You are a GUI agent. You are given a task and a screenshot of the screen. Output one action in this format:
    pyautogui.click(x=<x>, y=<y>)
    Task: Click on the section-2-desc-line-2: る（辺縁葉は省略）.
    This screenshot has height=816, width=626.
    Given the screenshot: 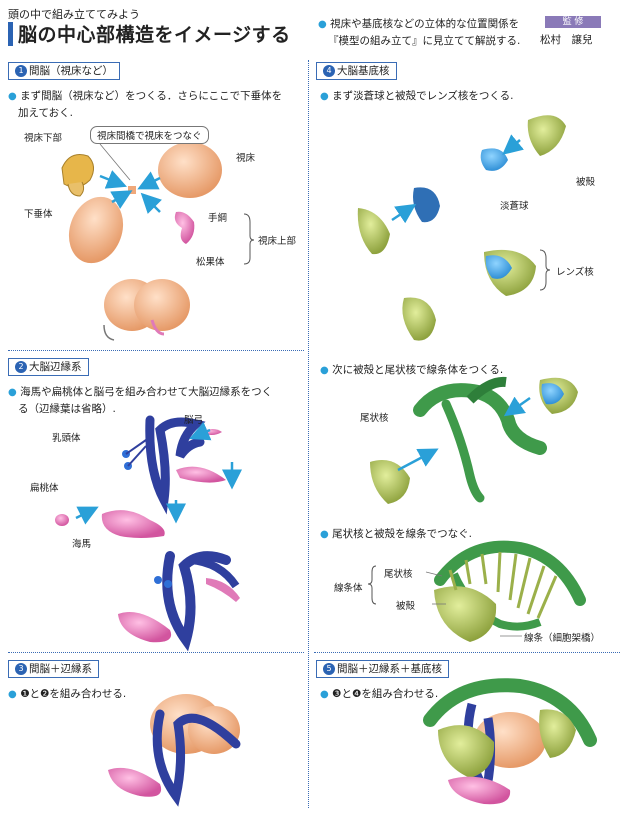 What is the action you would take?
    pyautogui.click(x=67, y=409)
    